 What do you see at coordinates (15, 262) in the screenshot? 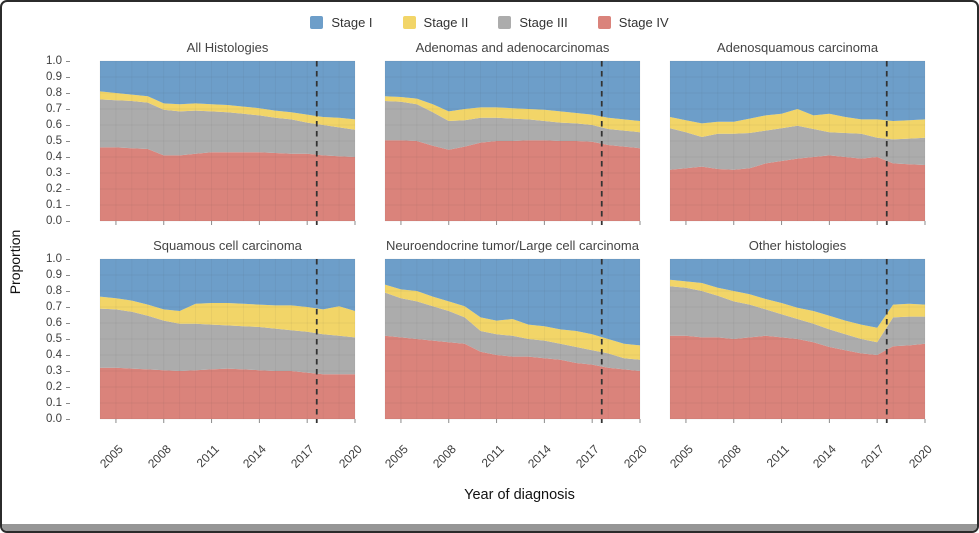
I see `y-axis-title: Proportion` at bounding box center [15, 262].